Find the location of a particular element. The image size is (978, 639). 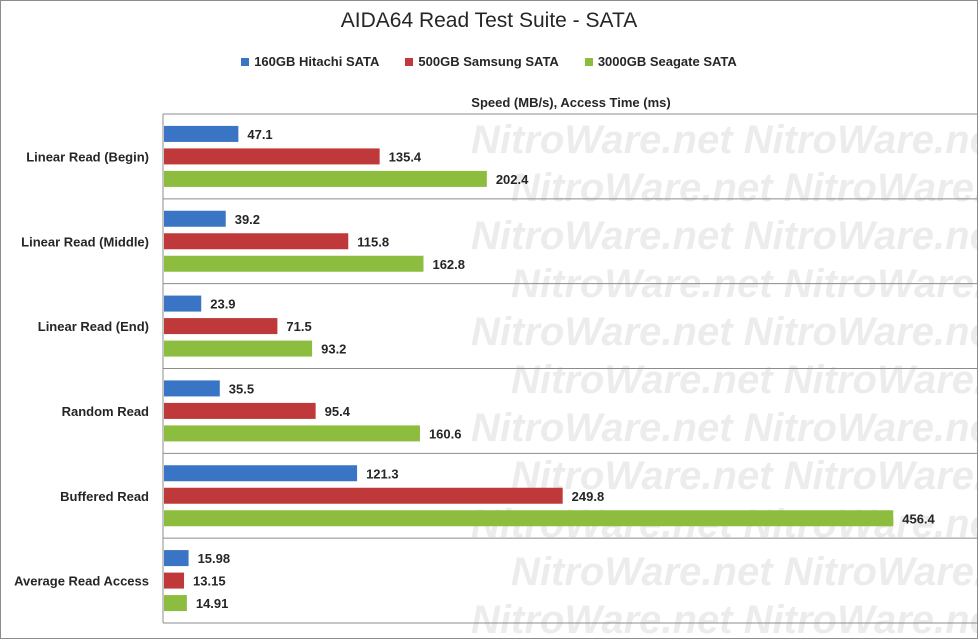

data-label: 71.5 is located at coordinates (298, 326).